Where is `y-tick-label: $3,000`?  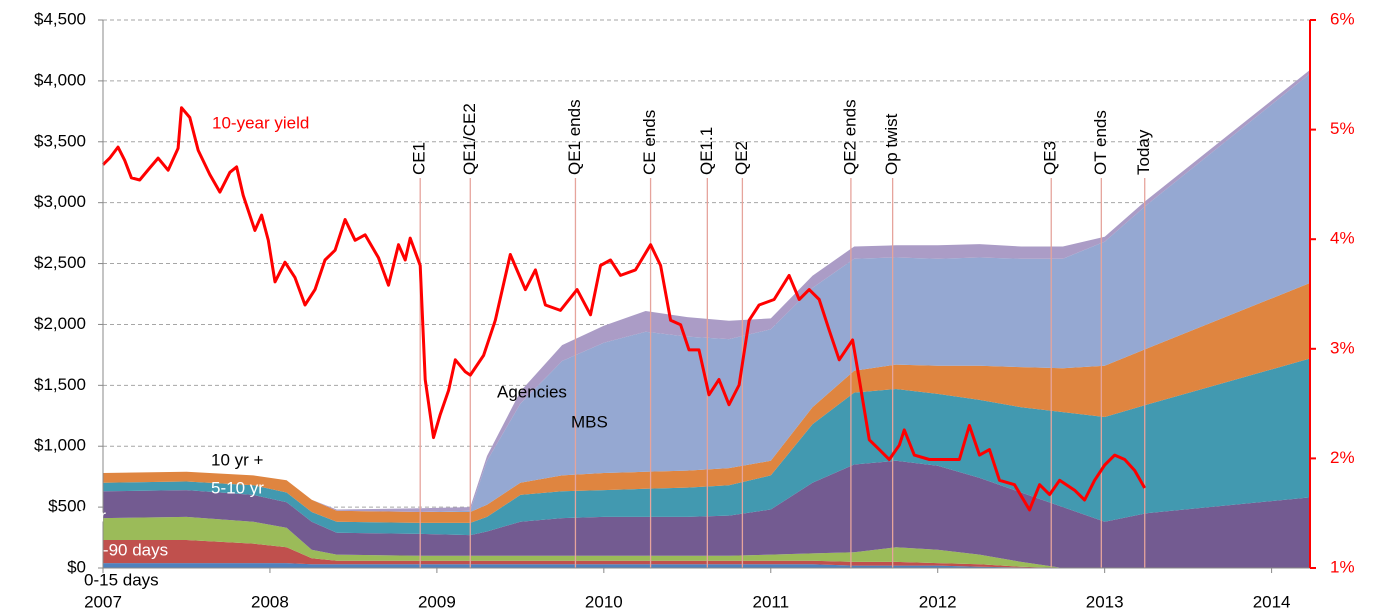 y-tick-label: $3,000 is located at coordinates (60, 201).